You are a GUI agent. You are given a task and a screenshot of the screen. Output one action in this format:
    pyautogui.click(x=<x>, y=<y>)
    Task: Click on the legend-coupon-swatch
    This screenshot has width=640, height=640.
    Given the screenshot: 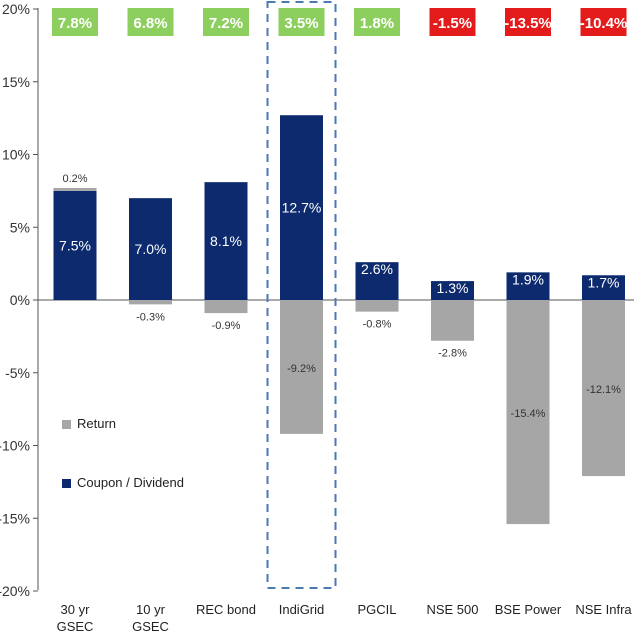 What is the action you would take?
    pyautogui.click(x=66, y=484)
    